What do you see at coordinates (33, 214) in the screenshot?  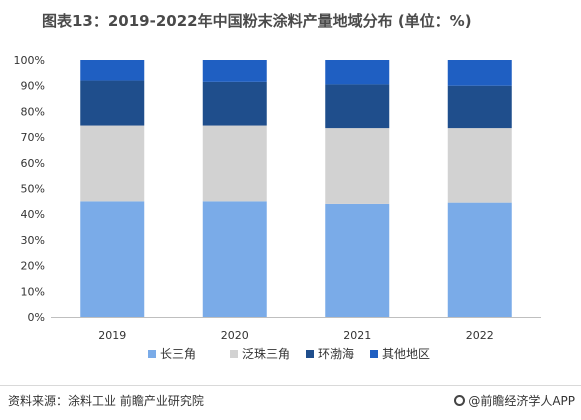 I see `y-tick-label: 40%` at bounding box center [33, 214].